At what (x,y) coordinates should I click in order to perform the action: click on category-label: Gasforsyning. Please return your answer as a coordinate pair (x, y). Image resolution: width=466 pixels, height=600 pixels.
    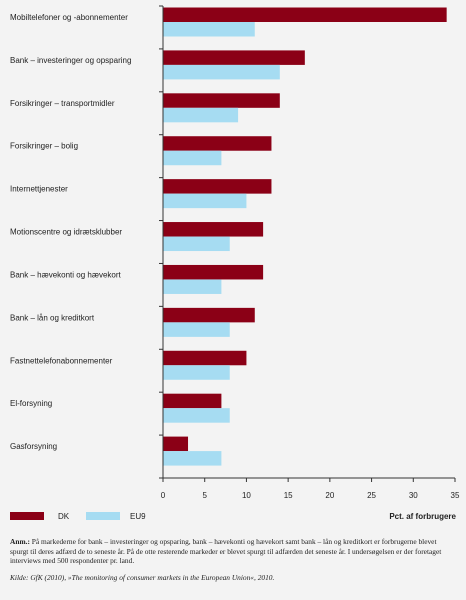
    Looking at the image, I should click on (33, 446).